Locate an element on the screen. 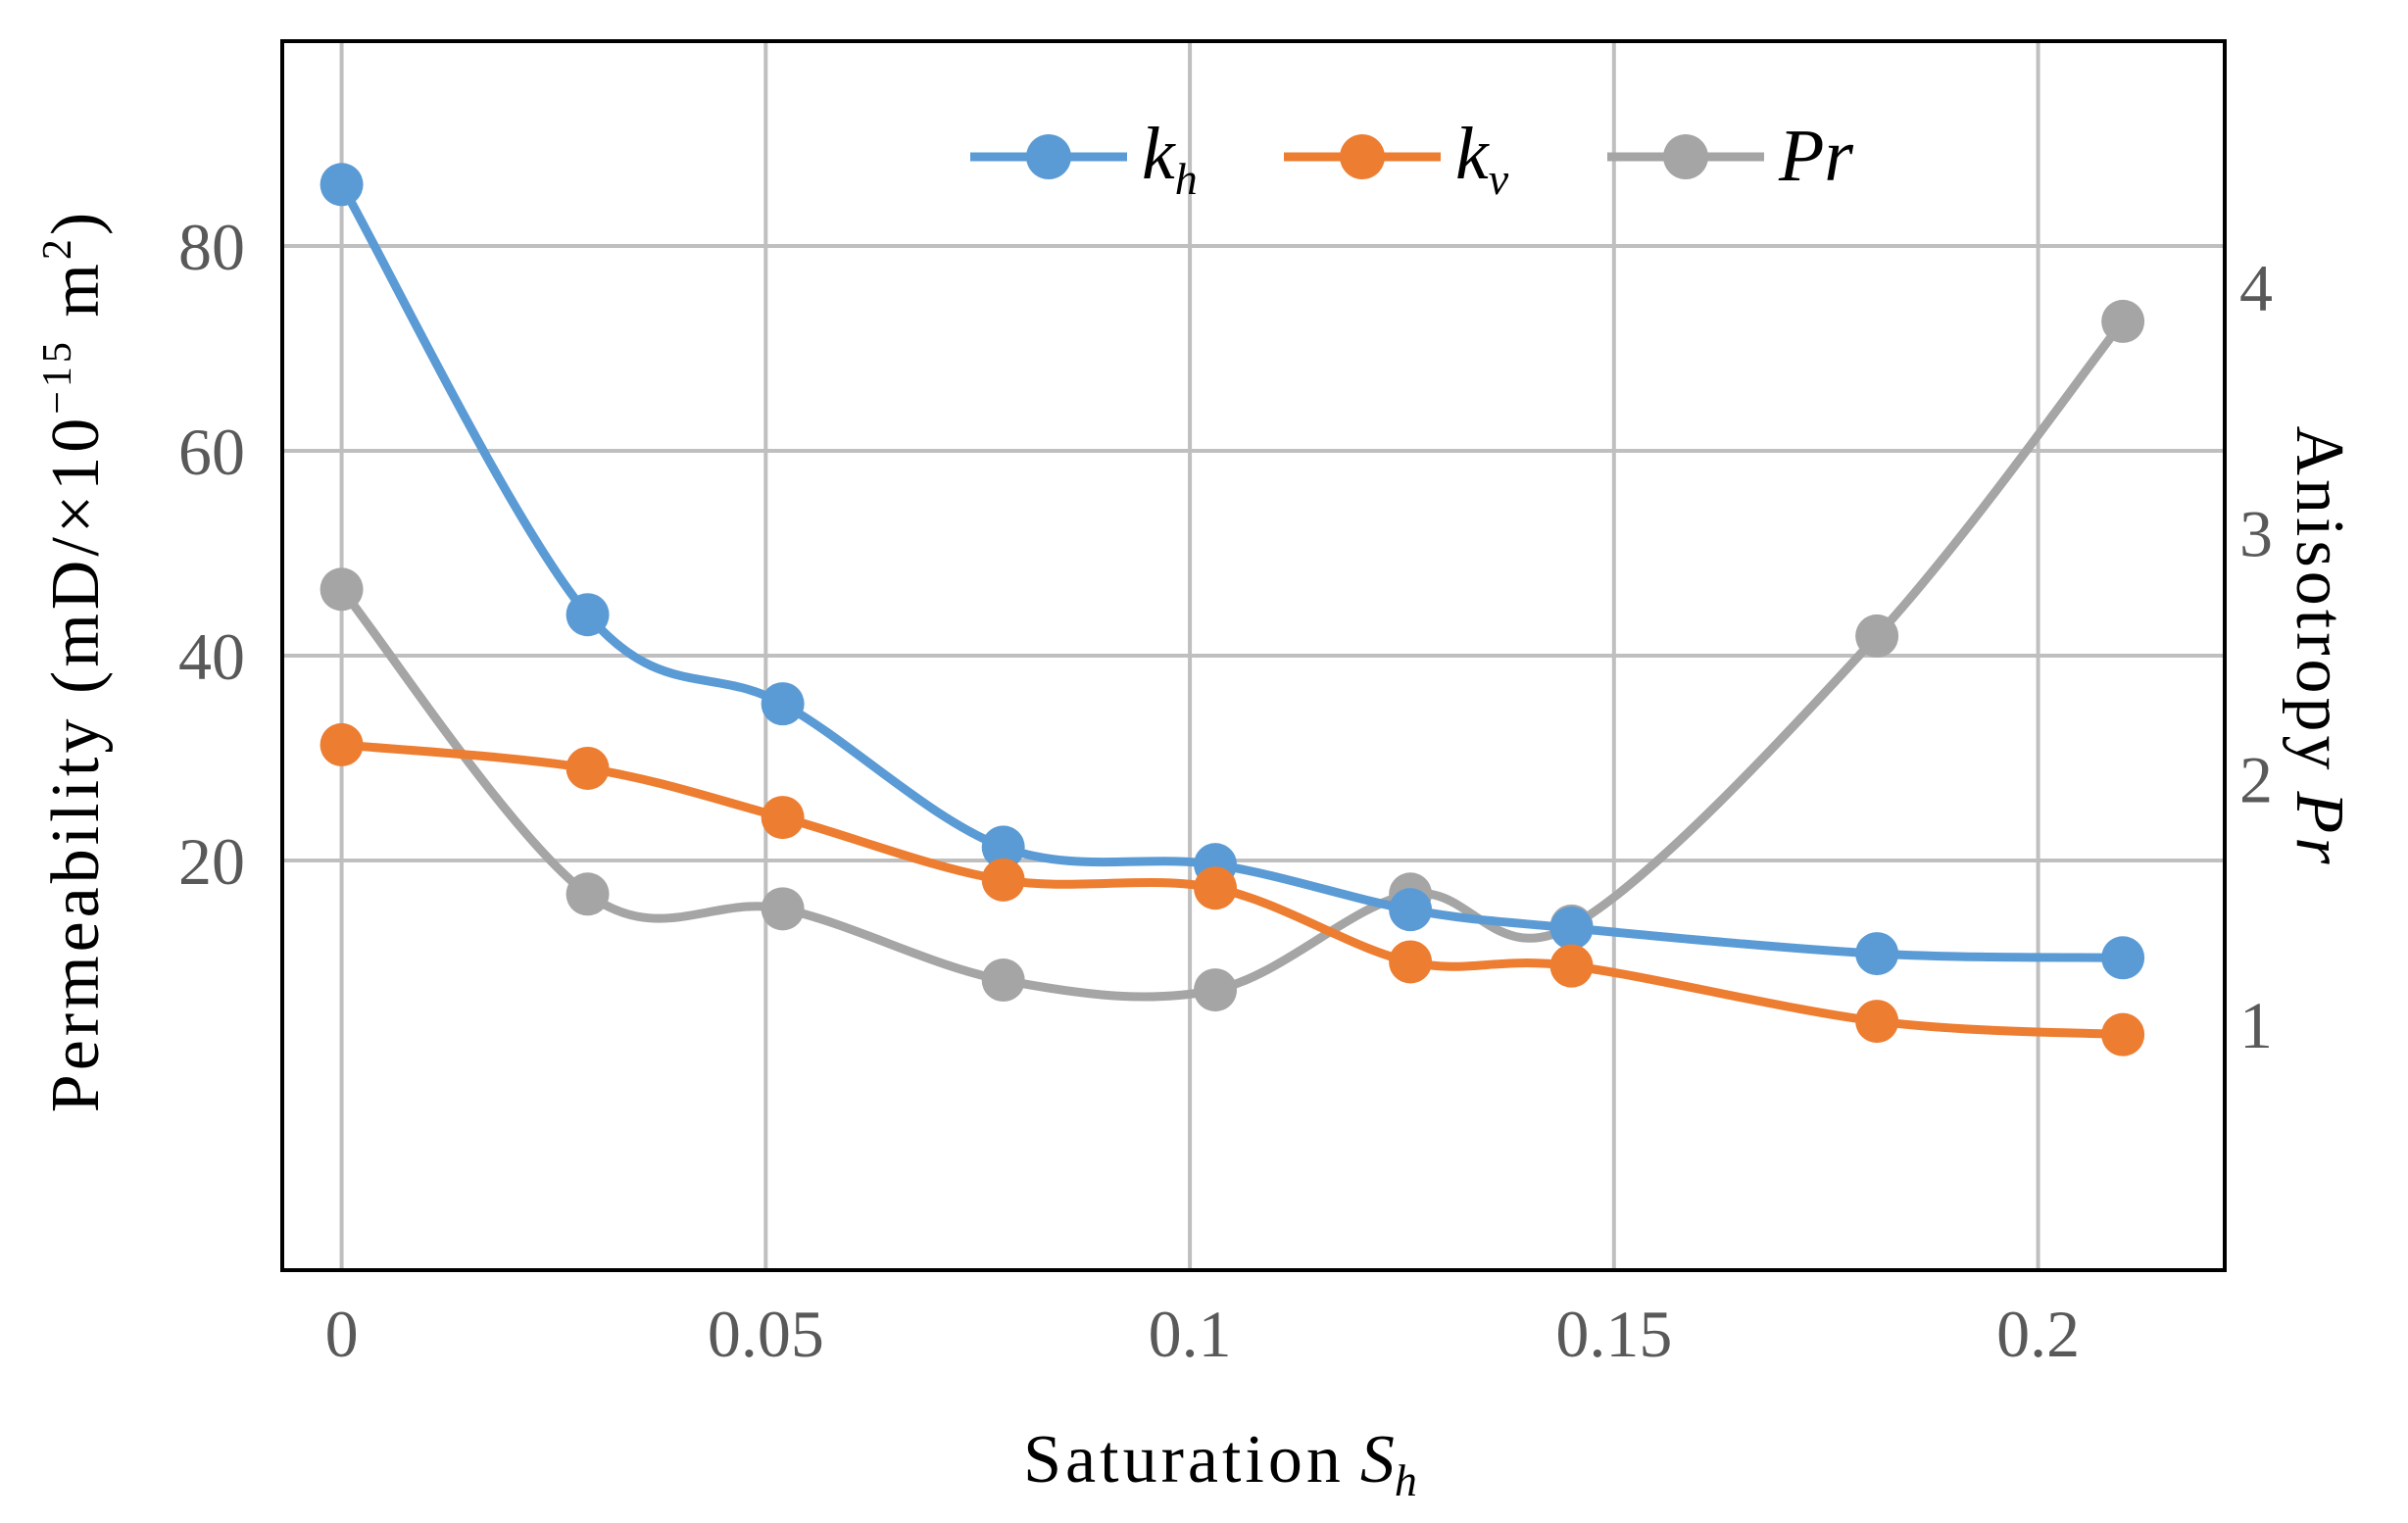  left-y-tick-label: 60 is located at coordinates (211, 452).